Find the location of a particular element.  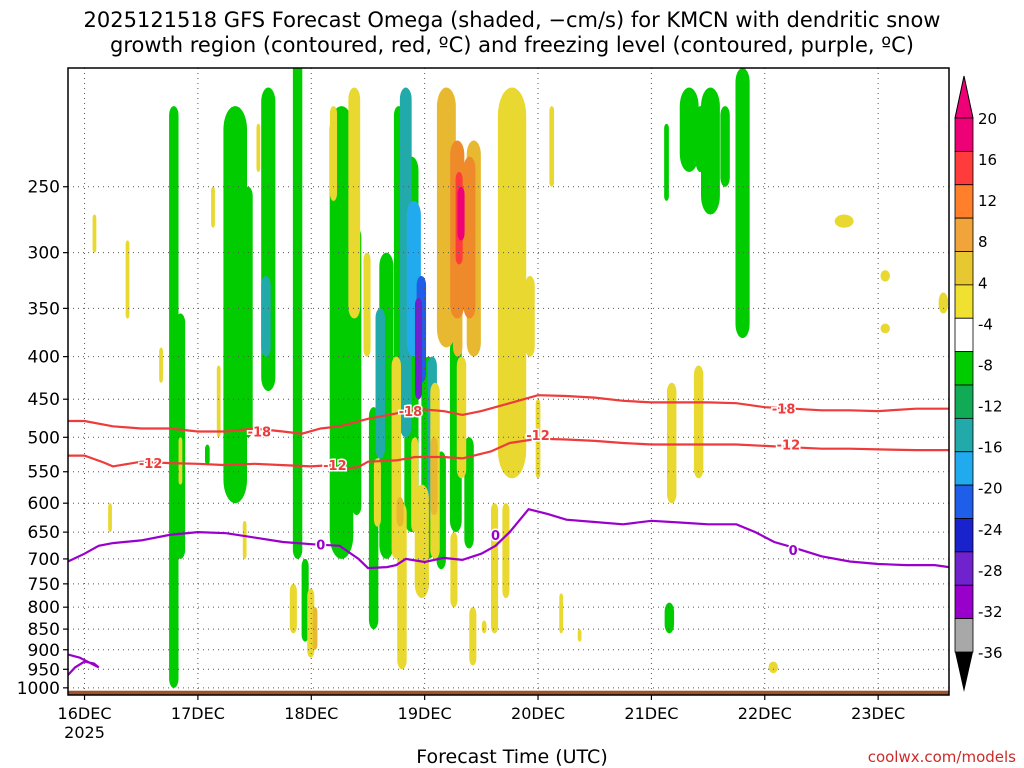

colorbar-label: 16 is located at coordinates (987, 160).